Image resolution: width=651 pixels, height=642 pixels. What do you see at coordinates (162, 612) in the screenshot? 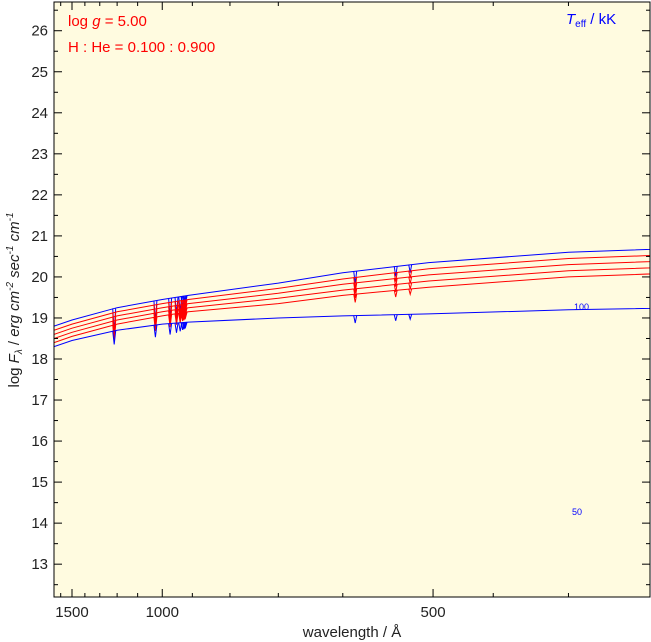
I see `x-tick-label: 1000` at bounding box center [162, 612].